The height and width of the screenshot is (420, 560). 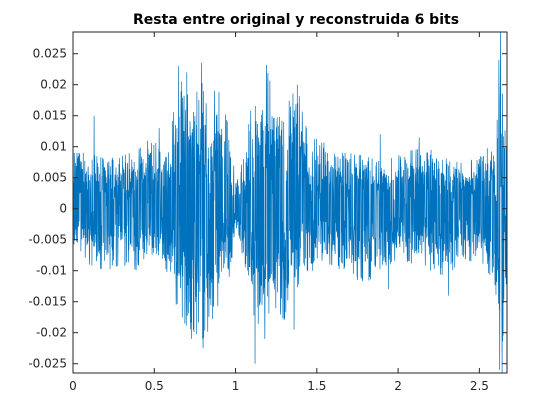 I want to click on x-tick-label: 0.5, so click(x=154, y=386).